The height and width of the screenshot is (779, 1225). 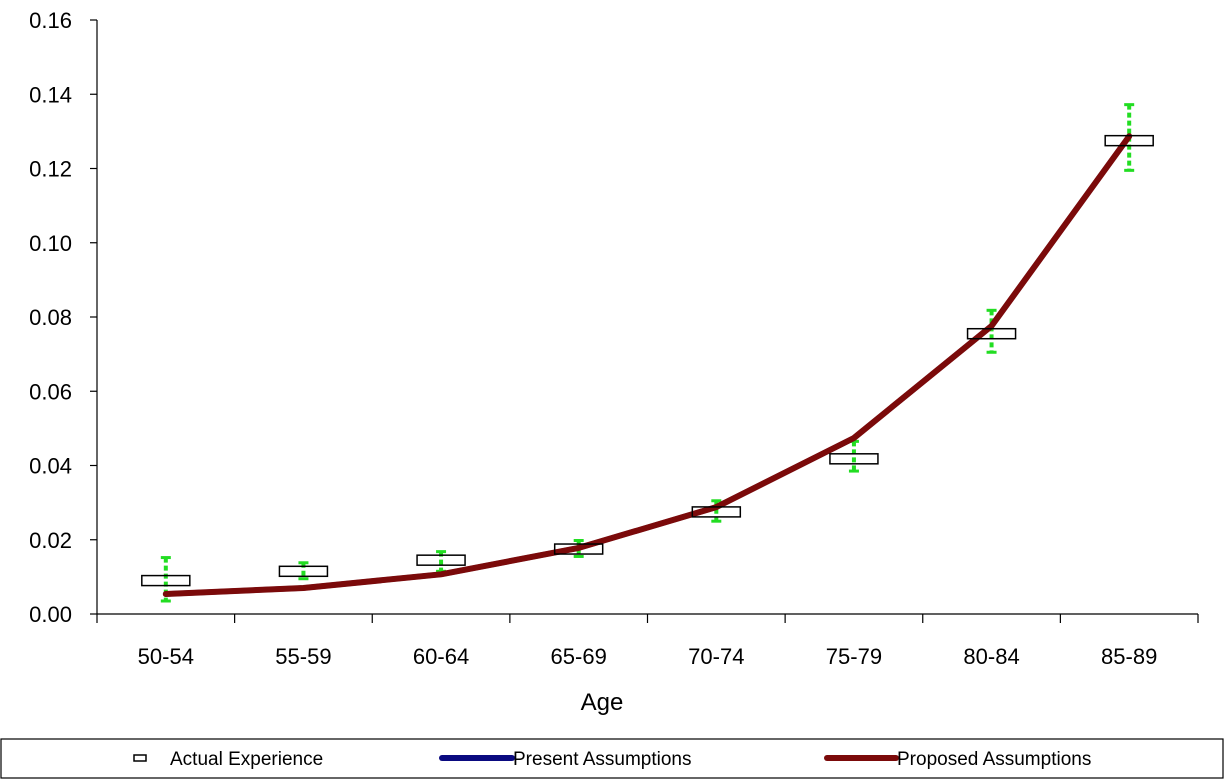 I want to click on y-tick-label: 0.04, so click(x=50, y=466).